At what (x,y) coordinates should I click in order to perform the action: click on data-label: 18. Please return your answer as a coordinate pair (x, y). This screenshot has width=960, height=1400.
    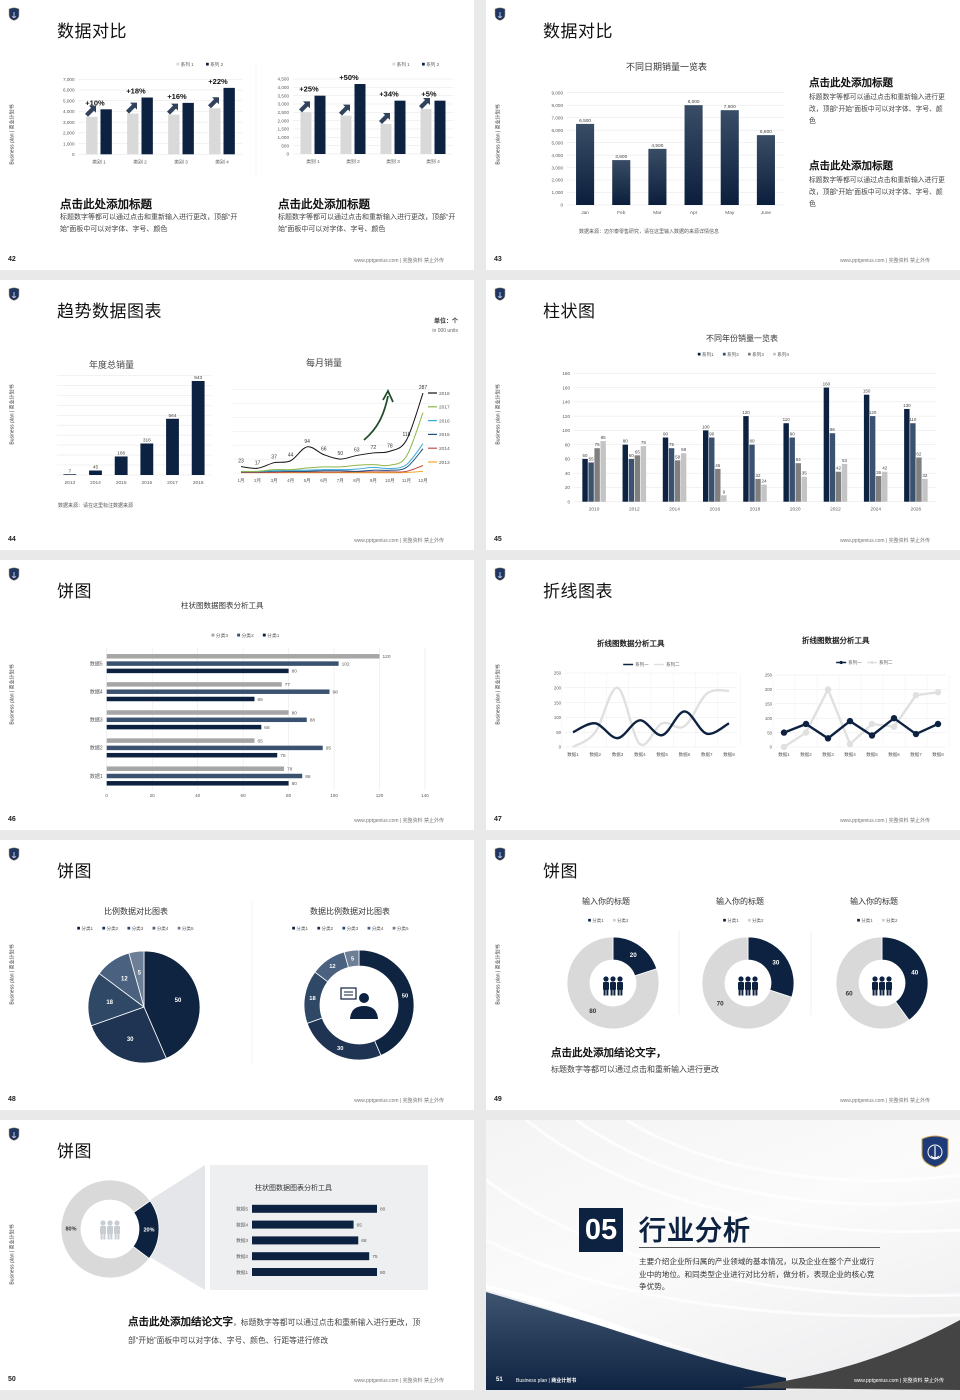
    Looking at the image, I should click on (109, 1003).